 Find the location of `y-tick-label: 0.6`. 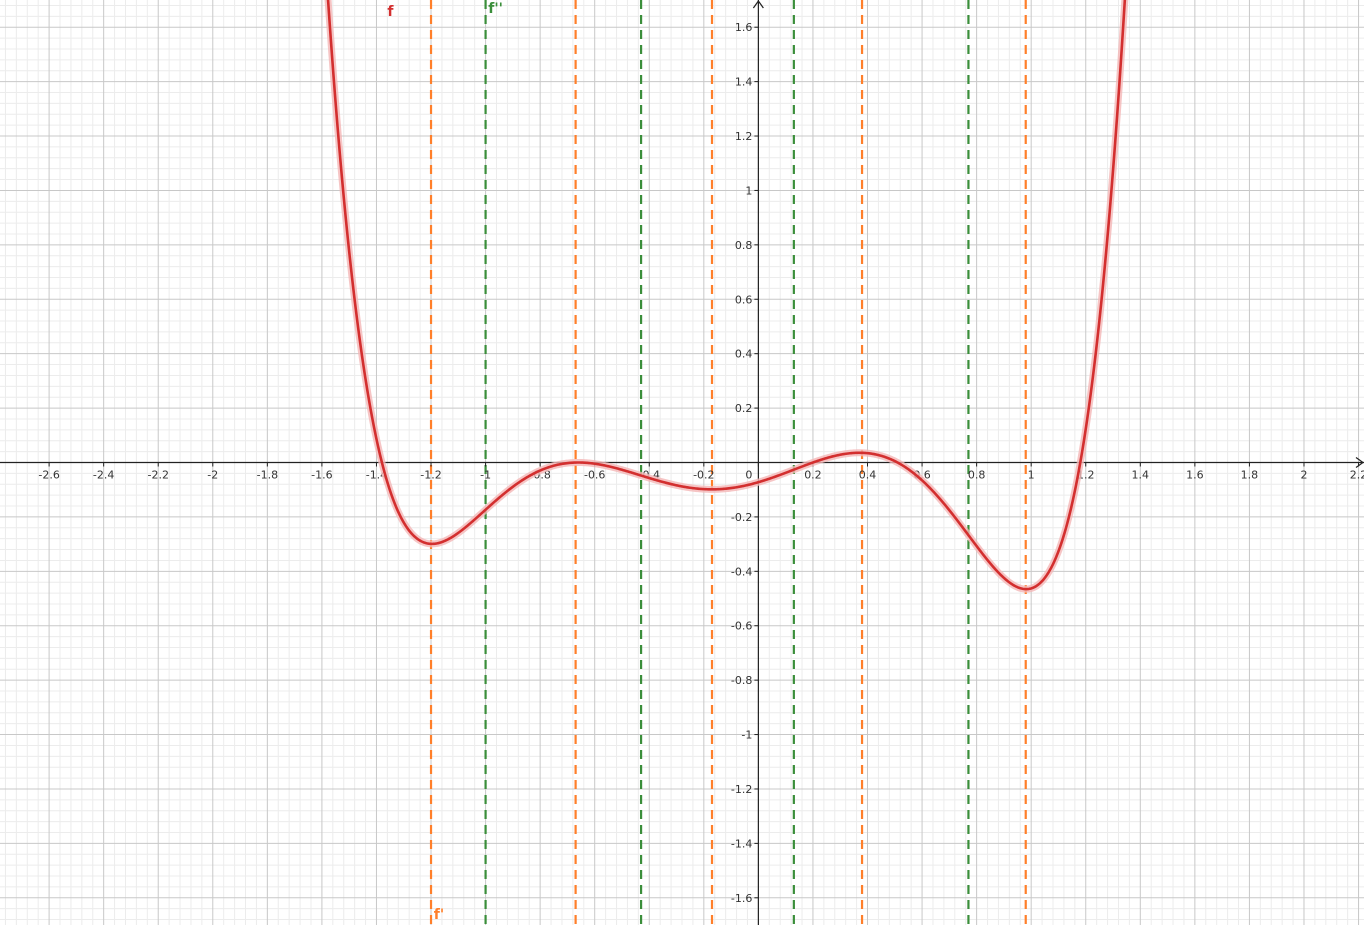

y-tick-label: 0.6 is located at coordinates (744, 299).